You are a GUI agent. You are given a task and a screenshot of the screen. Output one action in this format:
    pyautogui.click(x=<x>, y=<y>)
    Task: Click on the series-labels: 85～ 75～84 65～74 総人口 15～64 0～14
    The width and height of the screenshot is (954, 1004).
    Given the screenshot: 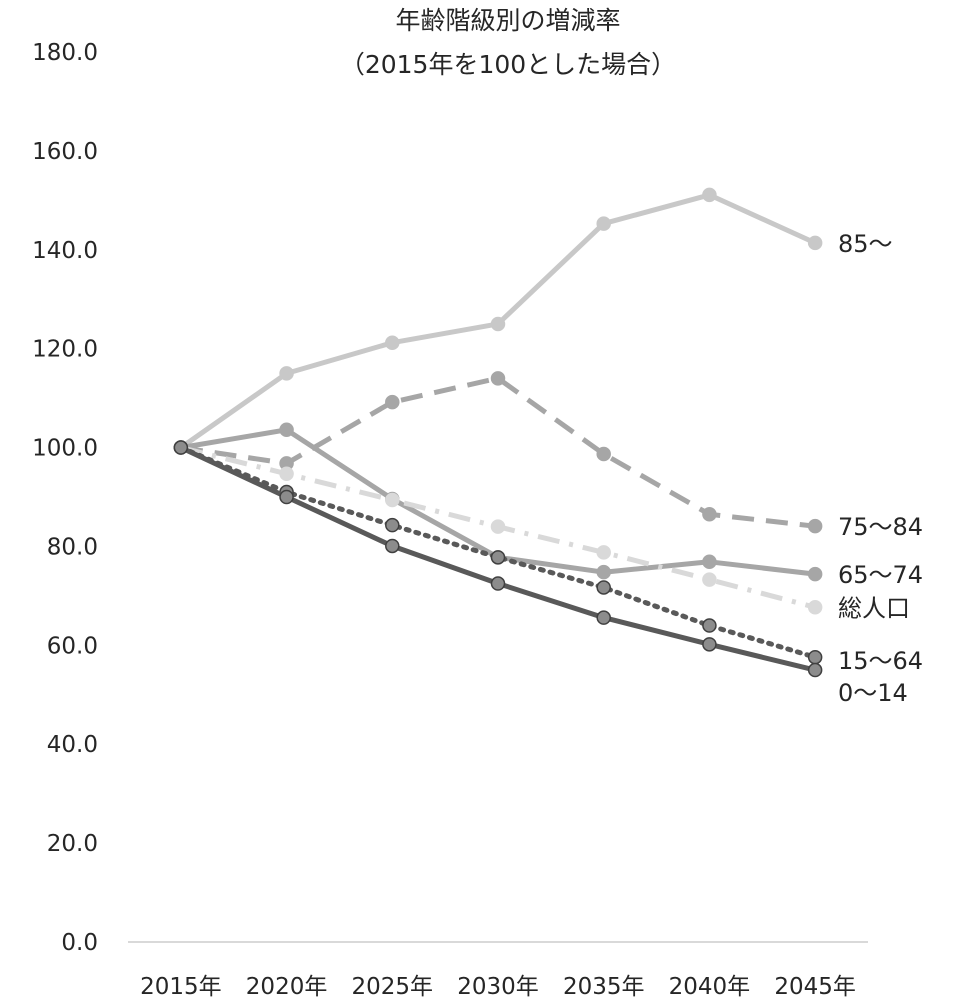 What is the action you would take?
    pyautogui.click(x=880, y=468)
    